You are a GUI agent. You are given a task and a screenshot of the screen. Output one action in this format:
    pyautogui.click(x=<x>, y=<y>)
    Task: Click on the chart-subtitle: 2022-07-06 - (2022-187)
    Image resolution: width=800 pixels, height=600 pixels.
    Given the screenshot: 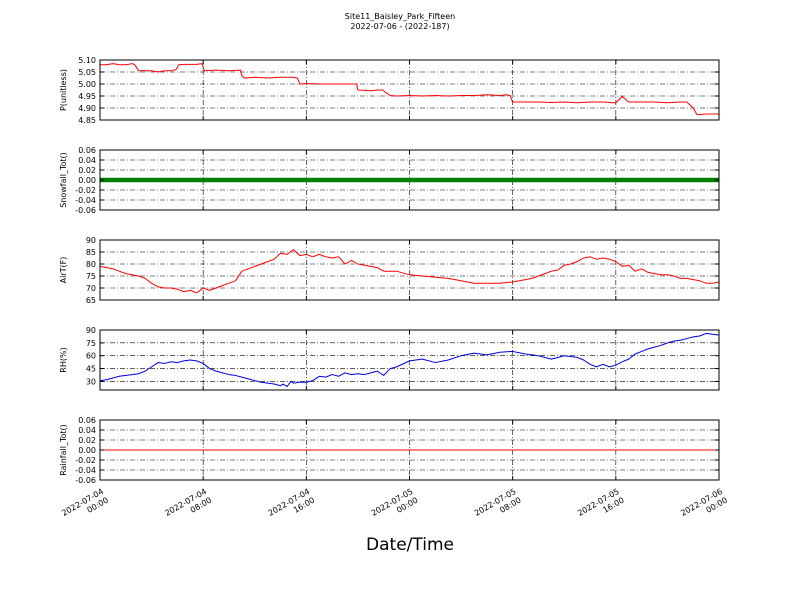 What is the action you would take?
    pyautogui.click(x=399, y=26)
    